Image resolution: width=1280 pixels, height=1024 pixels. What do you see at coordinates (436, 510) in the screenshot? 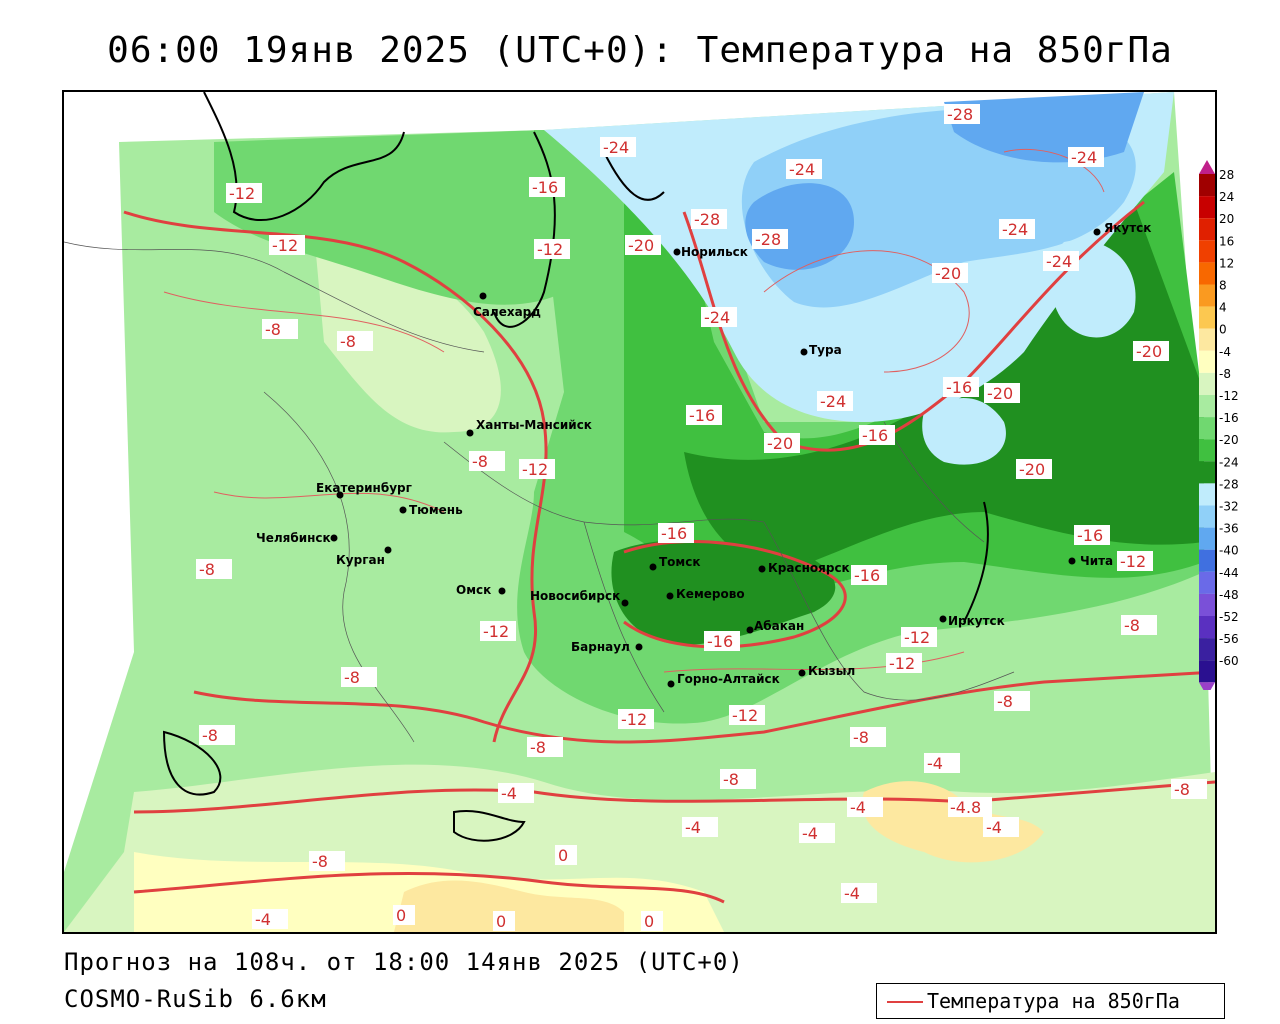
I see `city-label: Тюмень` at bounding box center [436, 510].